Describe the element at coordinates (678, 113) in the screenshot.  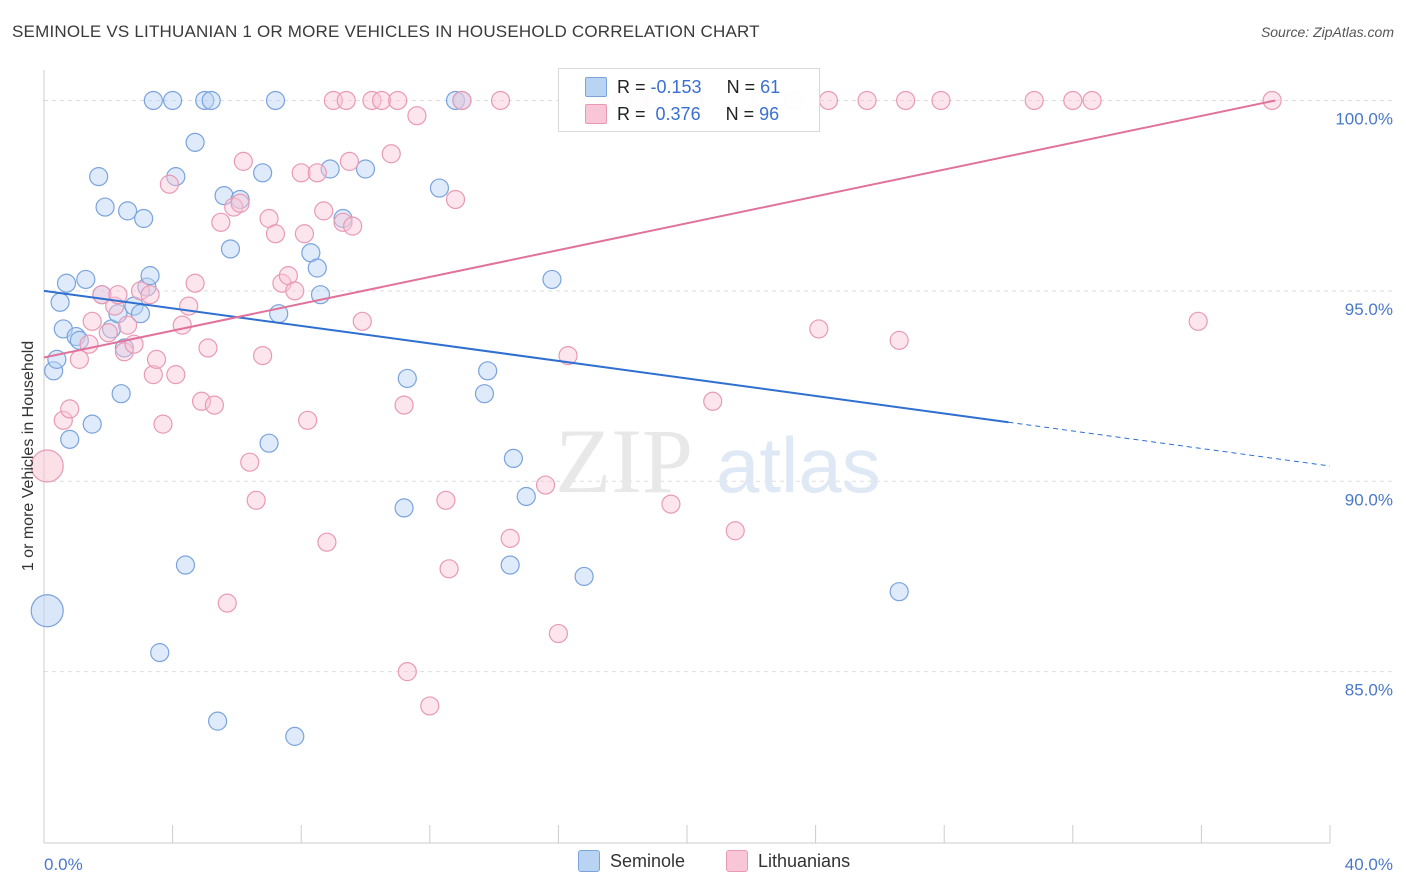
I see `legend-r-lithuanians: 0.376` at that location.